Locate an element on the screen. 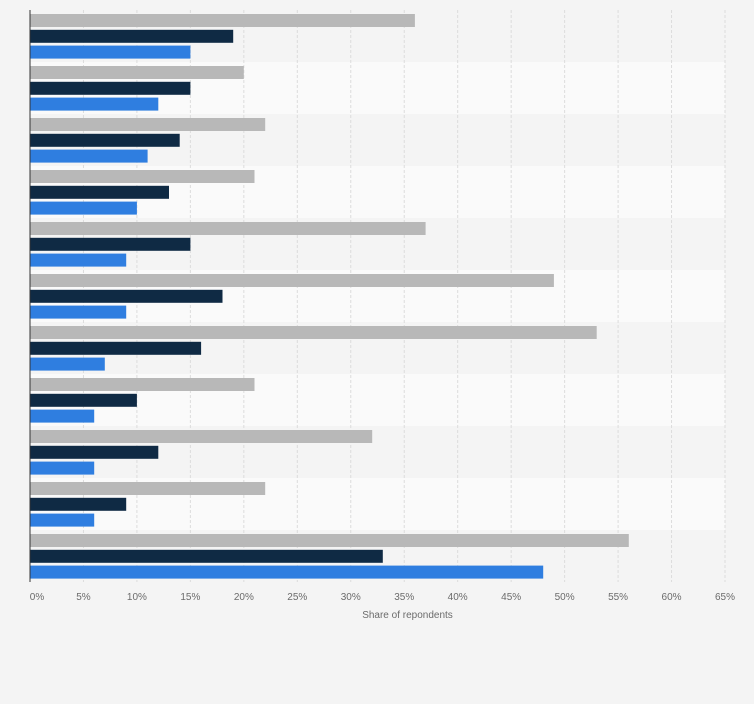 The image size is (754, 704). x-tick-label: 65% is located at coordinates (725, 597).